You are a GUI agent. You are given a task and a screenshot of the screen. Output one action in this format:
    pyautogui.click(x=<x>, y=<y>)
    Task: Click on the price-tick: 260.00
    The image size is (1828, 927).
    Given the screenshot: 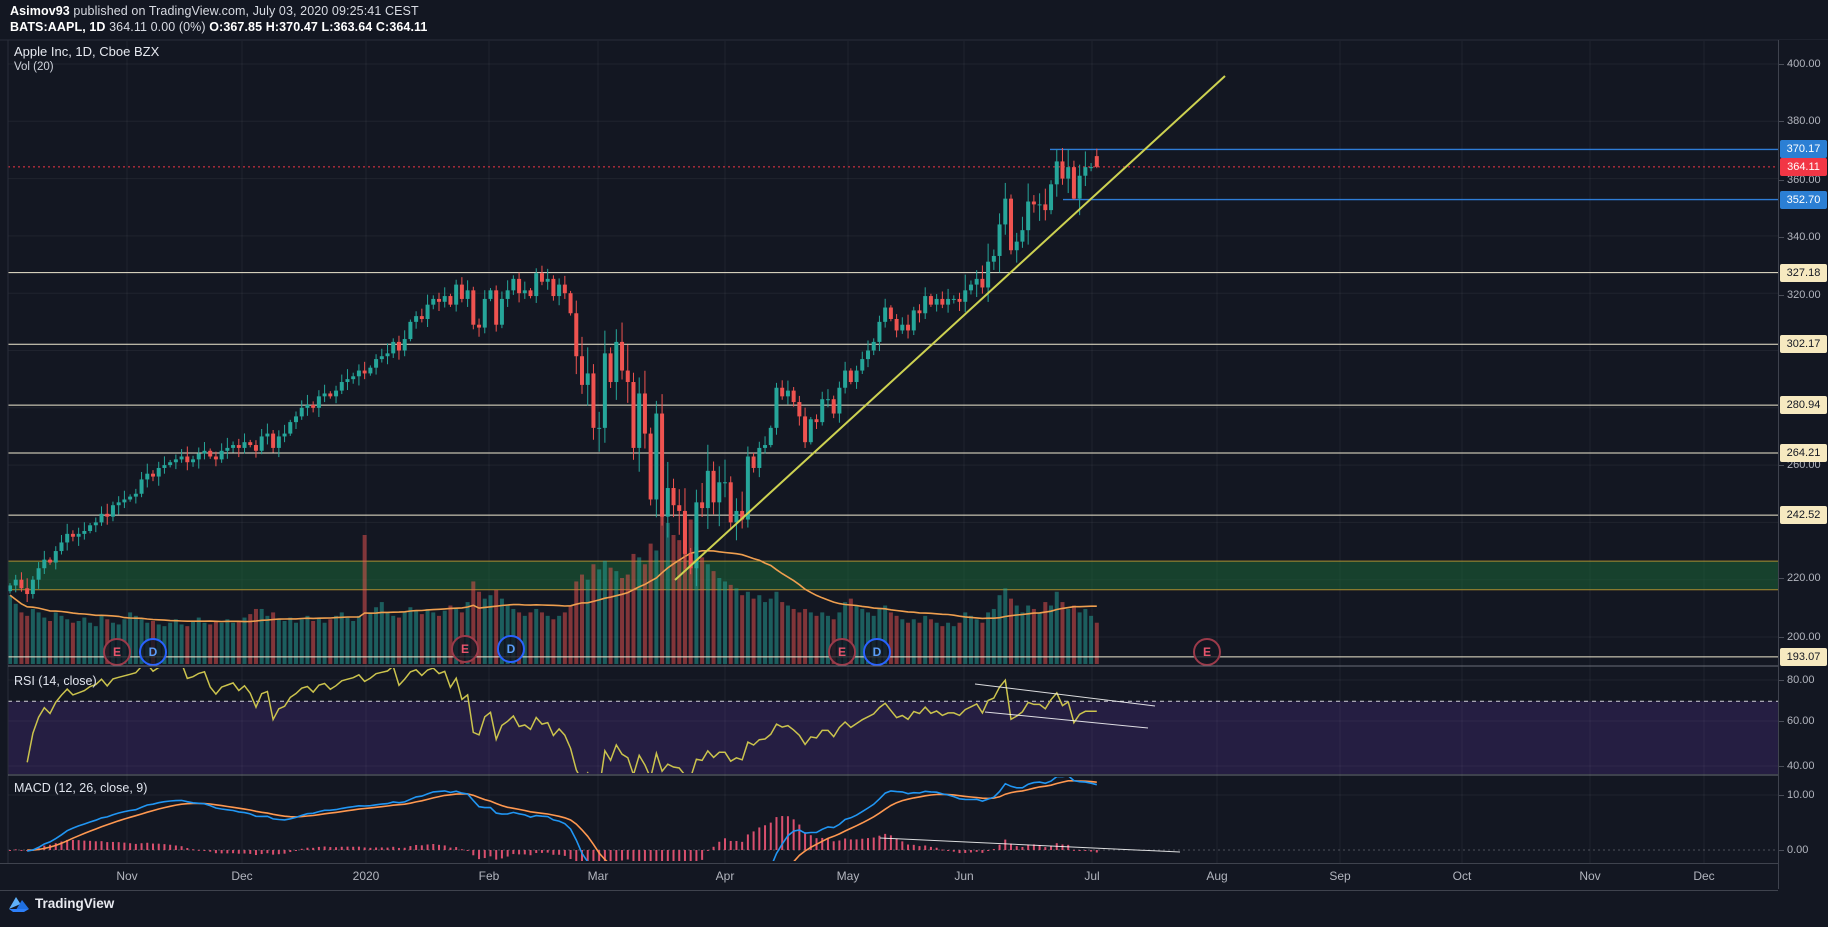 What is the action you would take?
    pyautogui.click(x=1800, y=465)
    